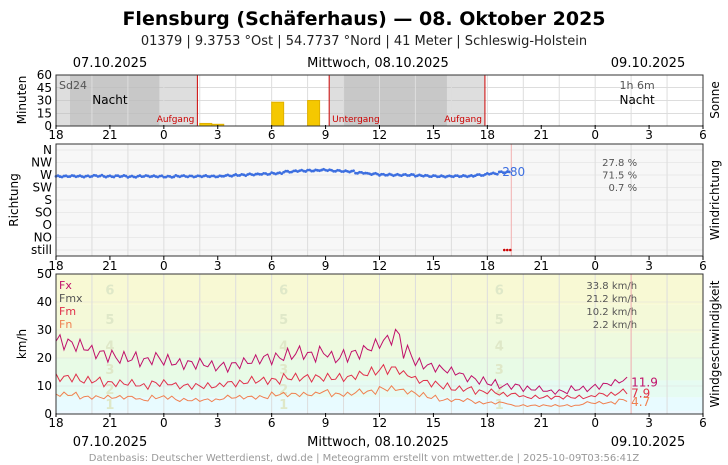 The width and height of the screenshot is (728, 465). Describe the element at coordinates (55, 266) in the screenshot. I see `x-tick-label: 18` at that location.